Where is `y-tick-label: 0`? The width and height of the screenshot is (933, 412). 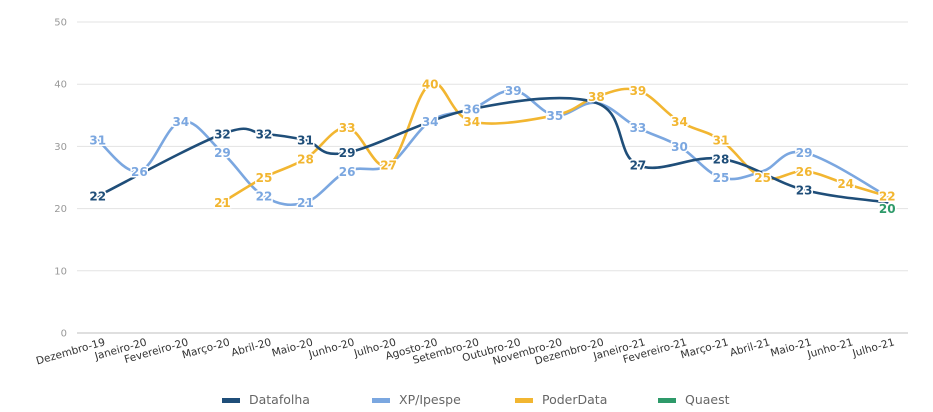 y-tick-label: 0 is located at coordinates (64, 334).